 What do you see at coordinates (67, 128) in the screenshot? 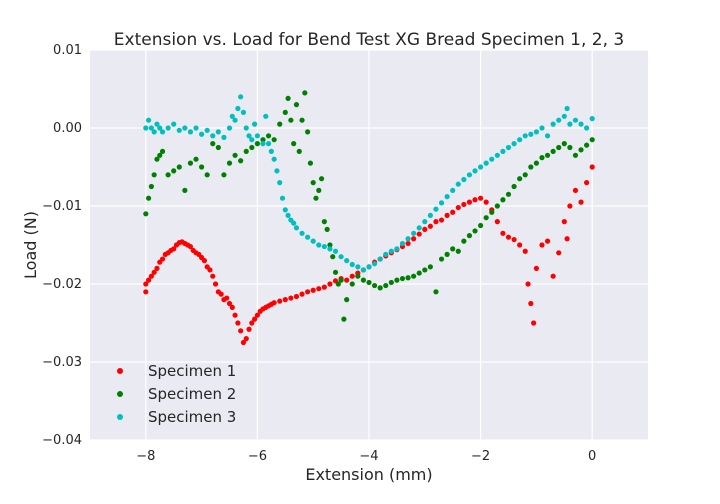
I see `y-tick-label: 0.00` at bounding box center [67, 128].